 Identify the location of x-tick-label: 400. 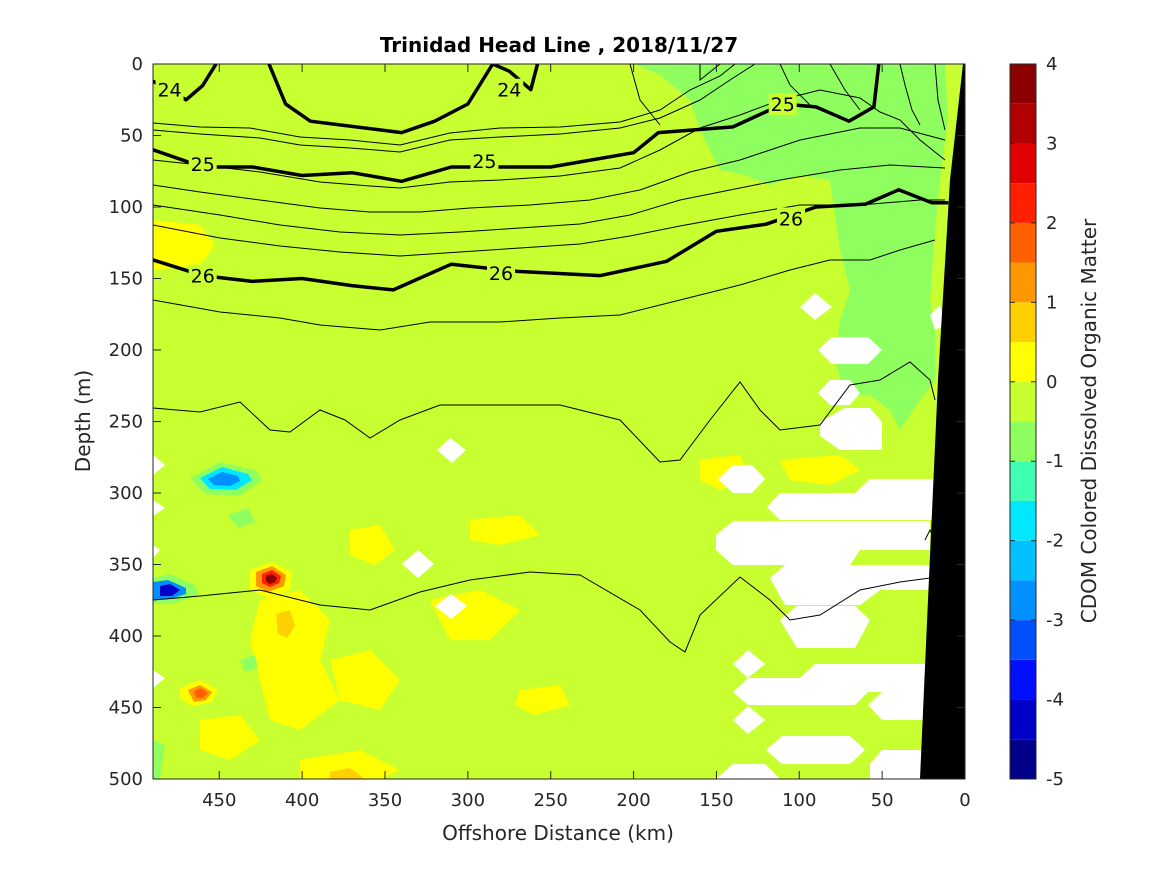
(302, 800).